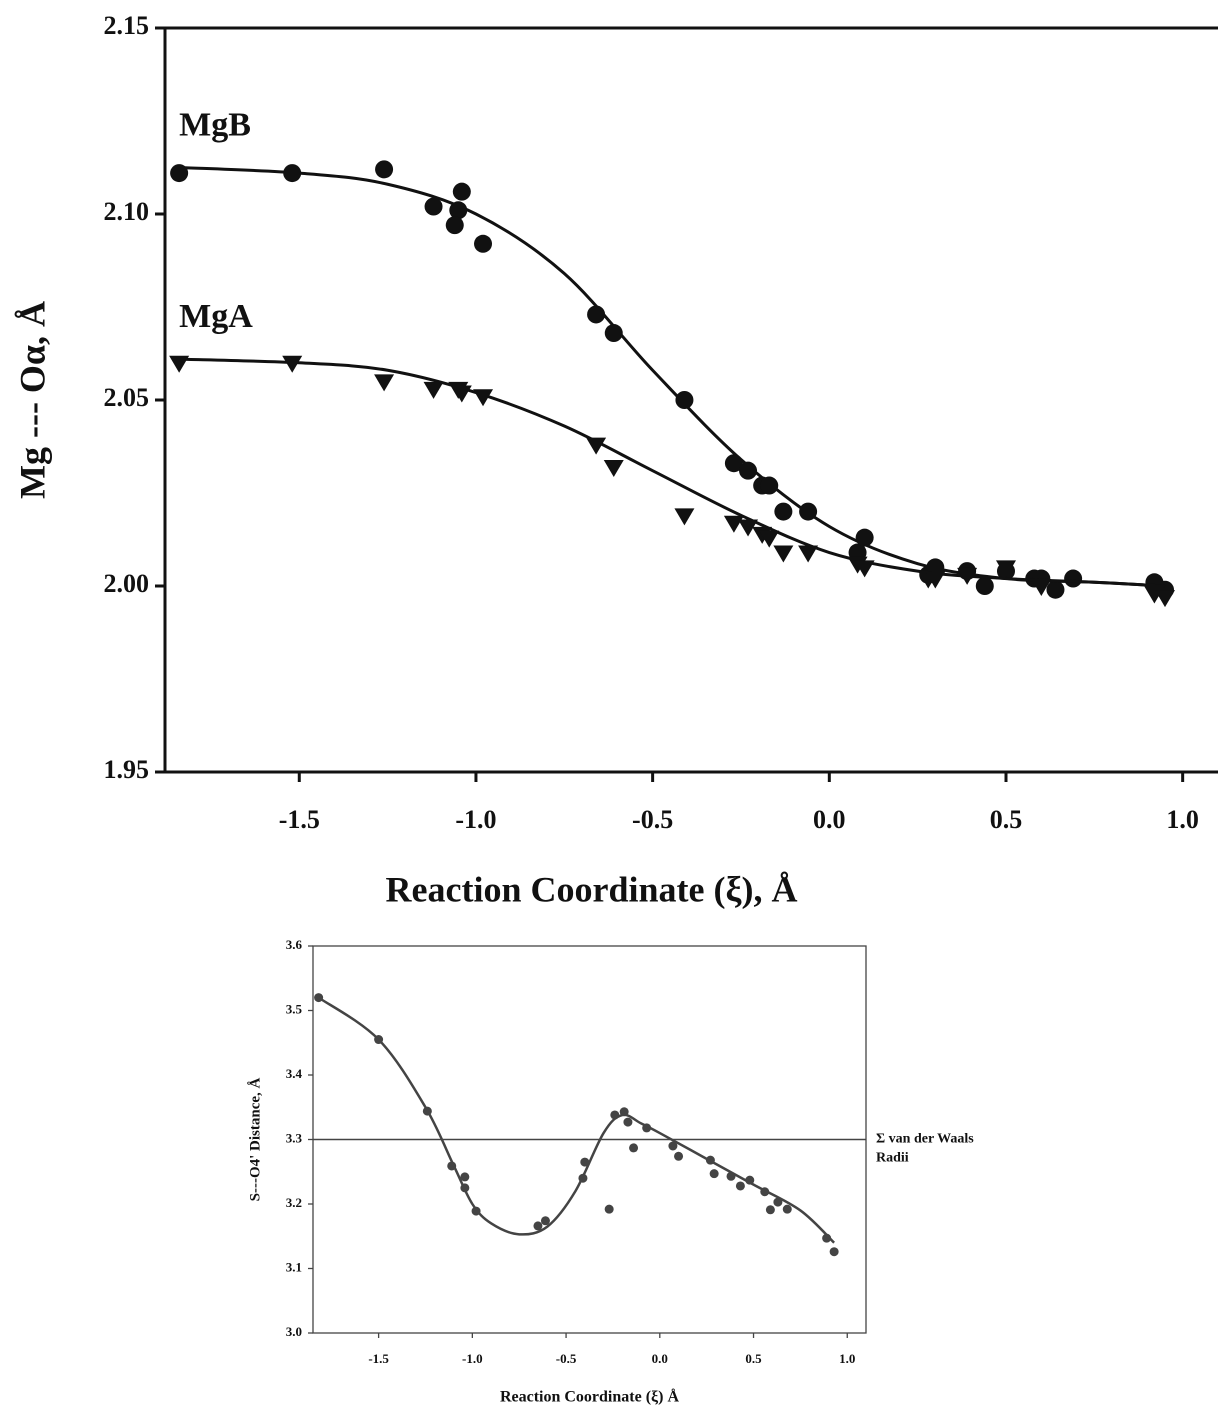 This screenshot has height=1410, width=1218. Describe the element at coordinates (590, 1397) in the screenshot. I see `x-axis-title: Reaction Coordinate (ξ) Å` at that location.